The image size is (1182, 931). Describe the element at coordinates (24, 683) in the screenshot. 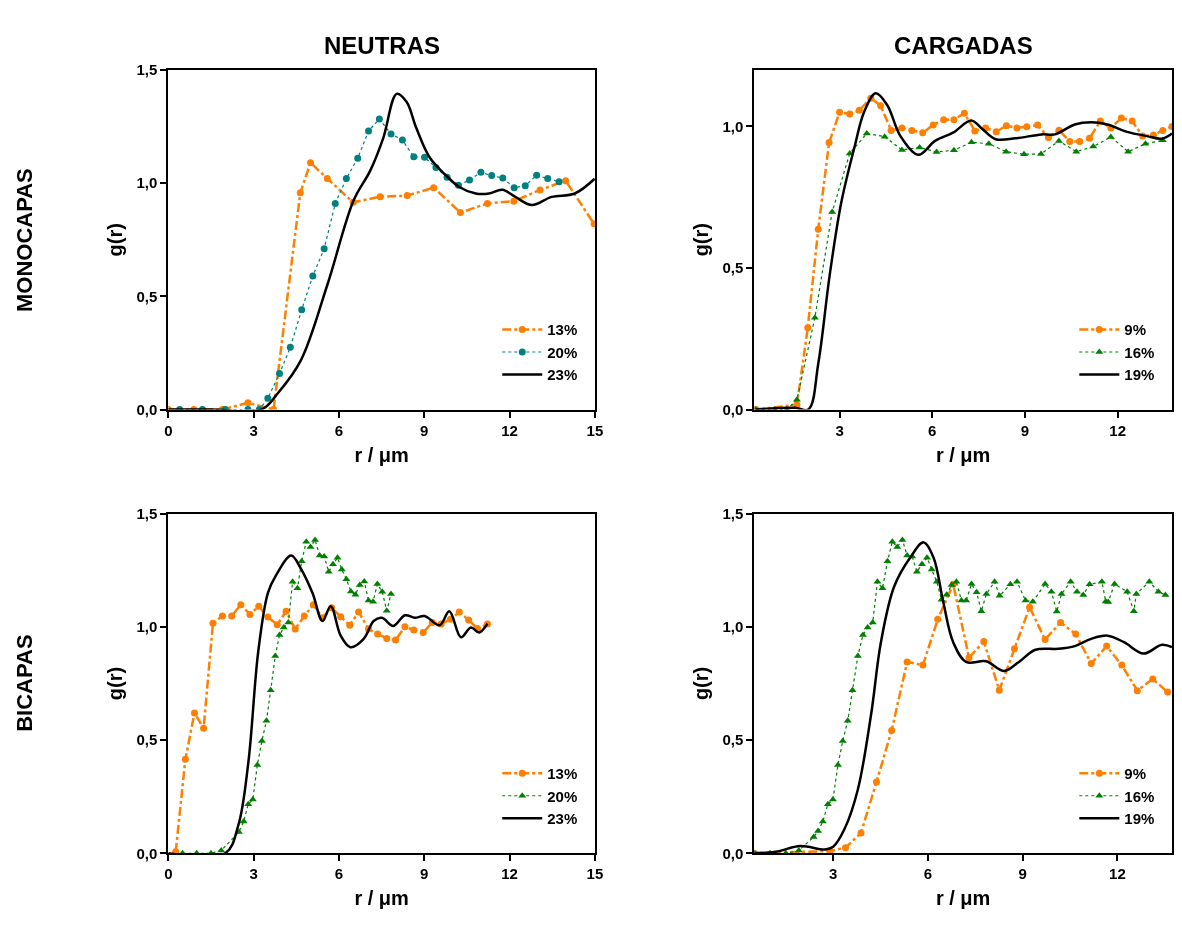

I see `text: BICAPAS` at that location.